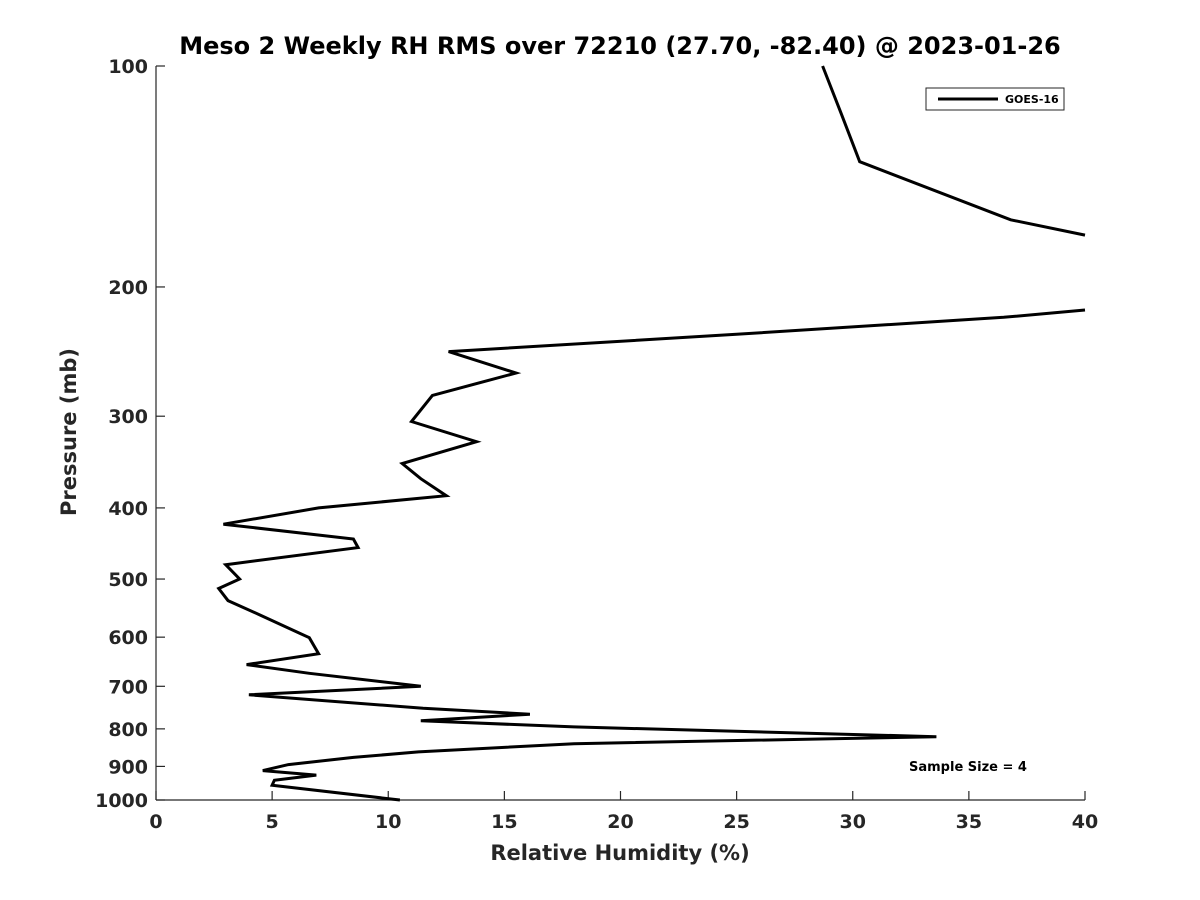 The height and width of the screenshot is (900, 1200). What do you see at coordinates (619, 853) in the screenshot?
I see `x-axis-label: Relative Humidity (%)` at bounding box center [619, 853].